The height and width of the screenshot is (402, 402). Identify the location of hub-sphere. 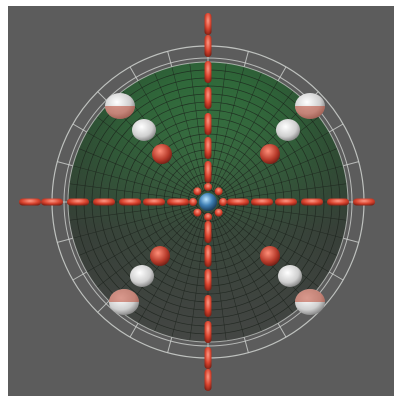
(208, 202).